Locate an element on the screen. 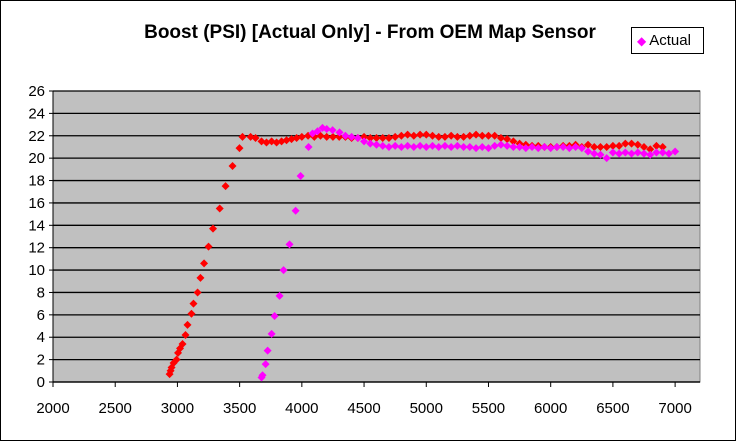 This screenshot has height=441, width=736. y-tick-label: 12 is located at coordinates (36, 248).